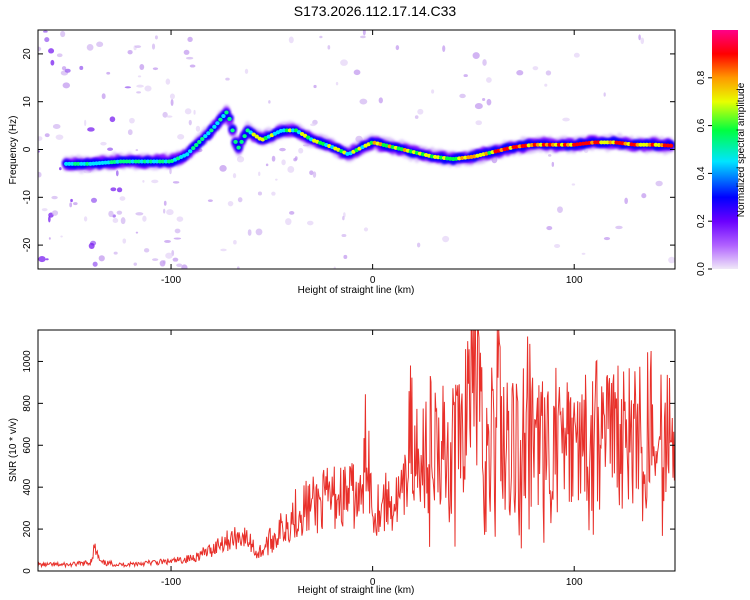 The image size is (750, 600). Describe the element at coordinates (704, 173) in the screenshot. I see `colorbar-ticks: 0.0 0.2 0.4 0.6 0.8` at that location.